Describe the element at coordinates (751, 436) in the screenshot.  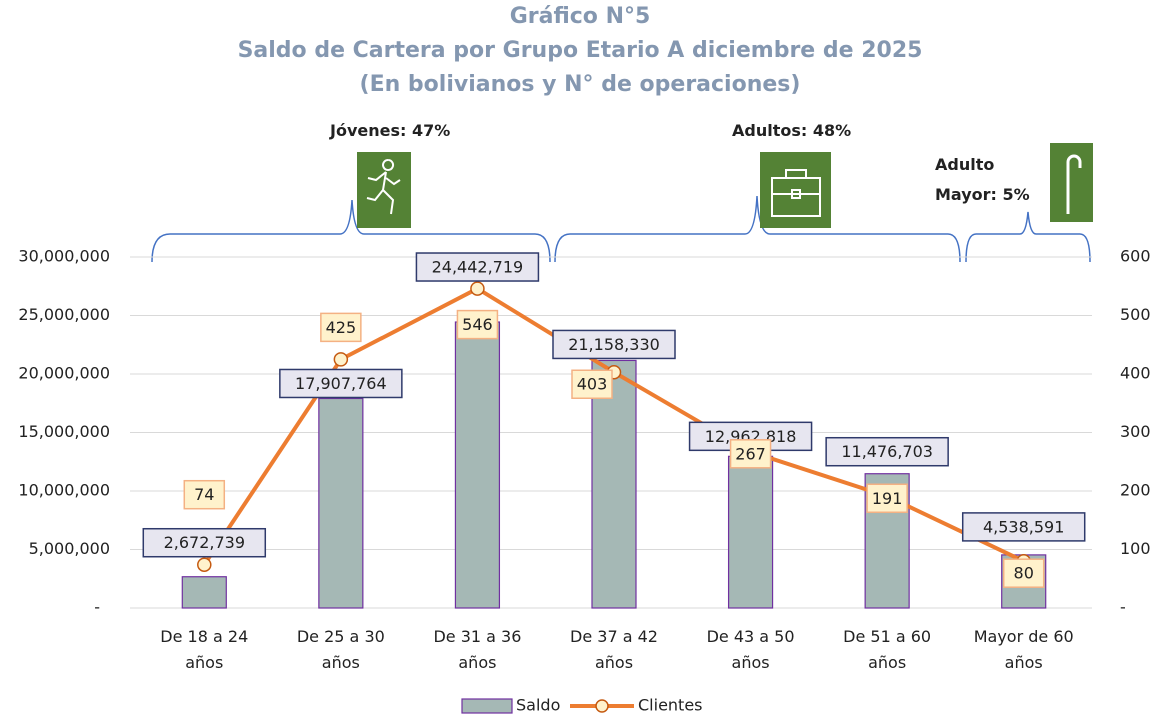
I see `bar-label: 12,962,818` at that location.